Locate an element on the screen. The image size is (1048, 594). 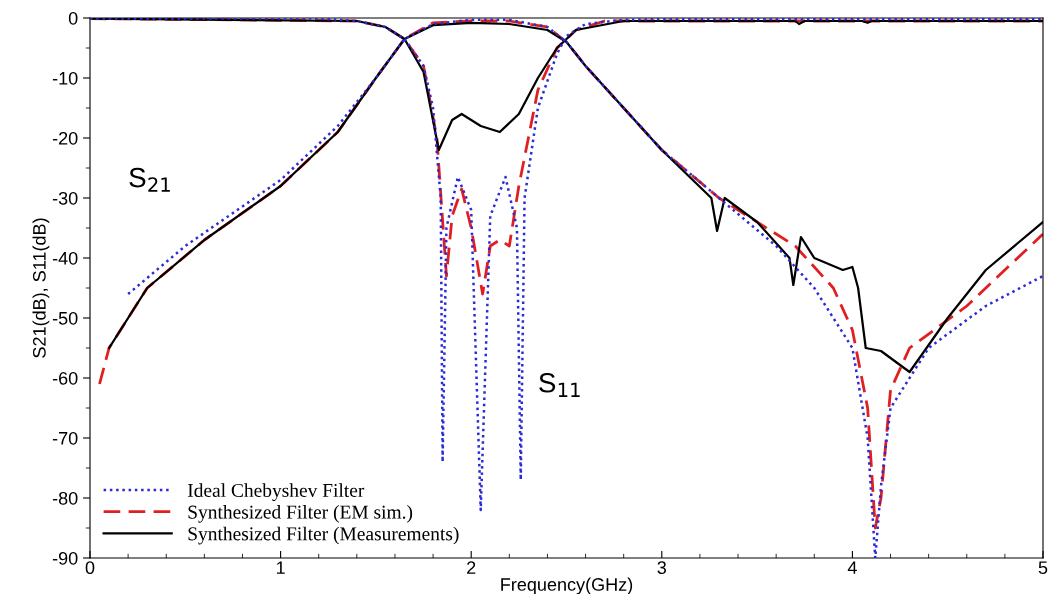
y-tick-label: -60 is located at coordinates (65, 378).